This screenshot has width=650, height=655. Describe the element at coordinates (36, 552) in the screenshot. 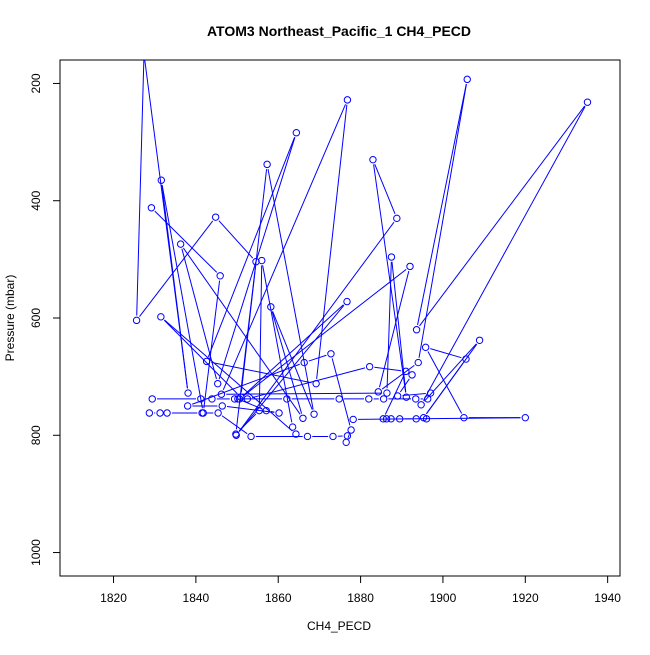

I see `y-tick-label: 1000` at that location.